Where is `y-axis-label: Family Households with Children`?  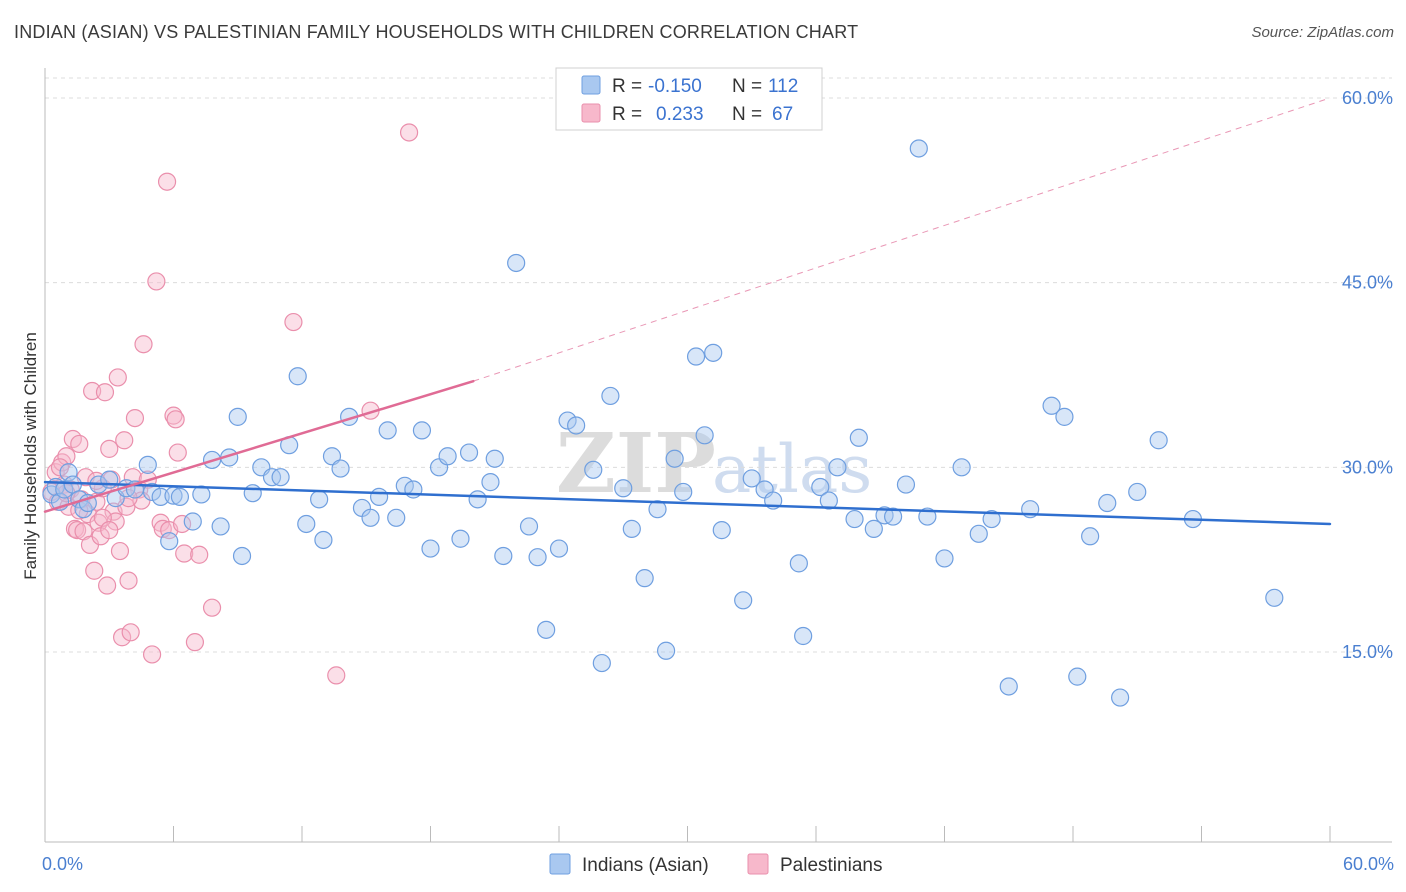
y-axis-label: Family Households with Children is located at coordinates (30, 456).